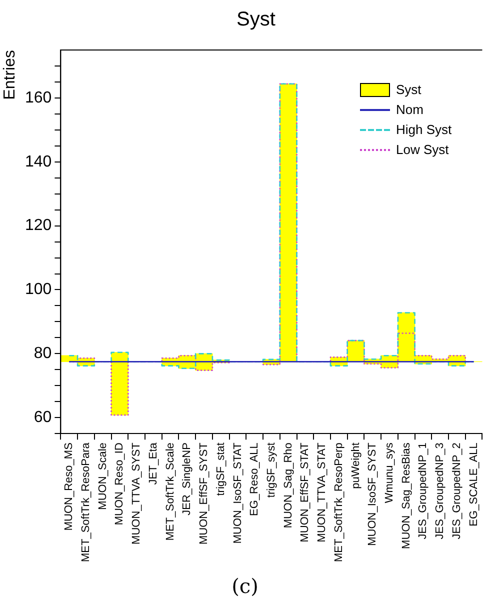 The image size is (490, 611). Describe the element at coordinates (153, 463) in the screenshot. I see `x-tick-label: JET_Eta` at that location.